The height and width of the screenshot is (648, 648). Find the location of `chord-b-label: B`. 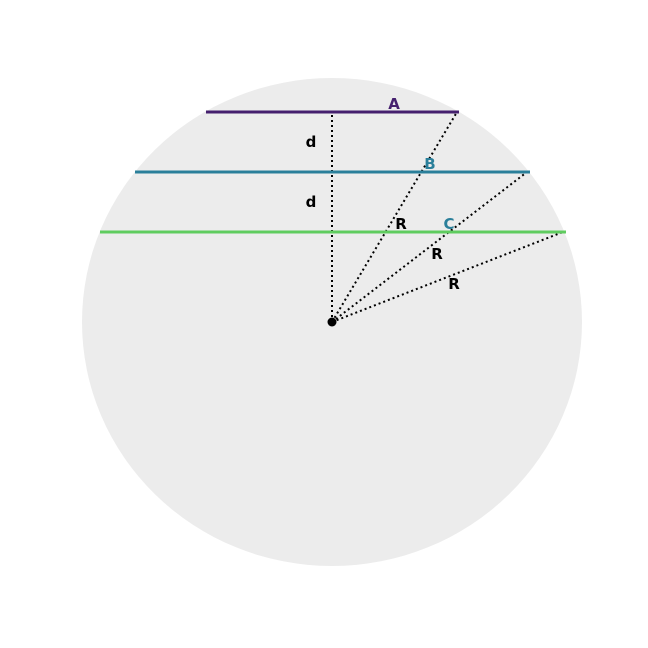

chord-b-label: B is located at coordinates (429, 164).